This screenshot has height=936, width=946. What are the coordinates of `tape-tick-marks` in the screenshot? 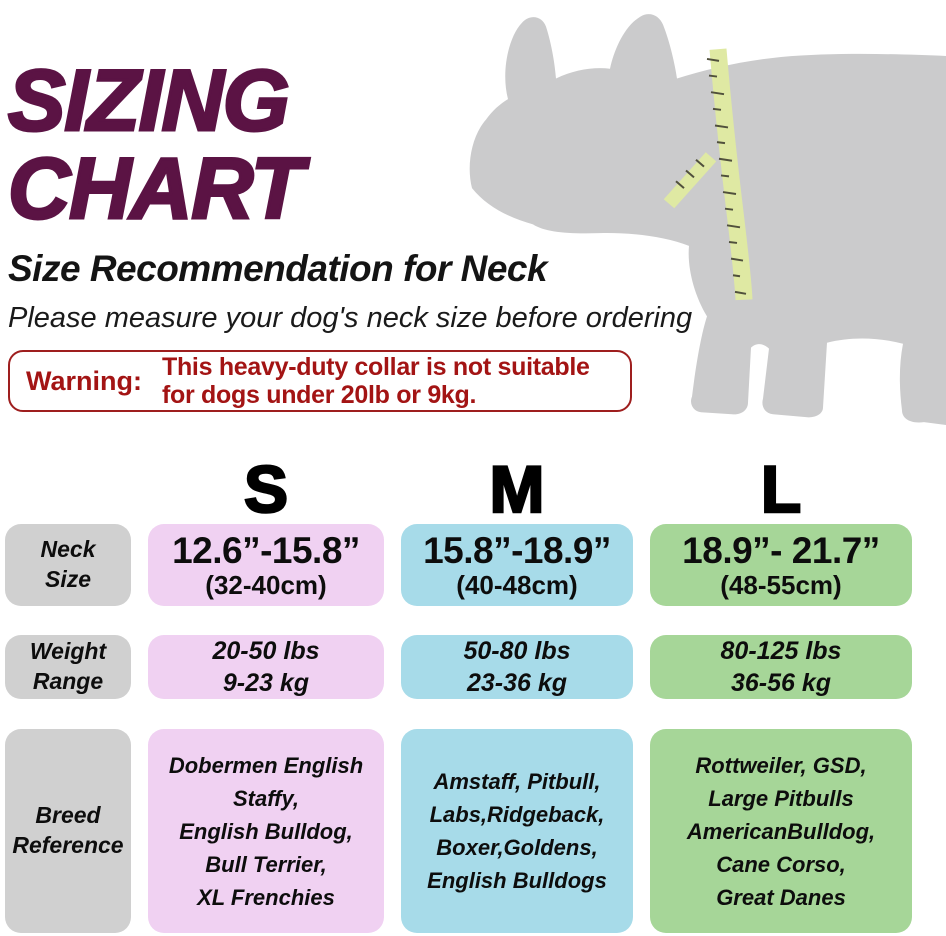 It's located at (711, 176).